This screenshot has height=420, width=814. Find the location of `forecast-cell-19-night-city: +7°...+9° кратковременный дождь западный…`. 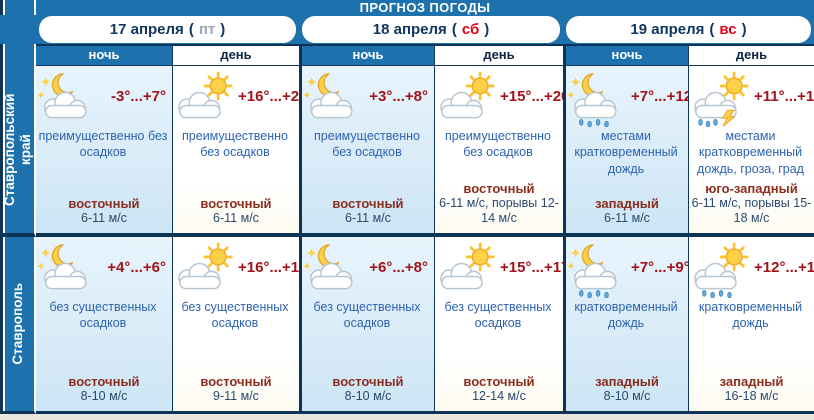

forecast-cell-19-night-city: +7°...+9° кратковременный дождь западный… is located at coordinates (626, 325).